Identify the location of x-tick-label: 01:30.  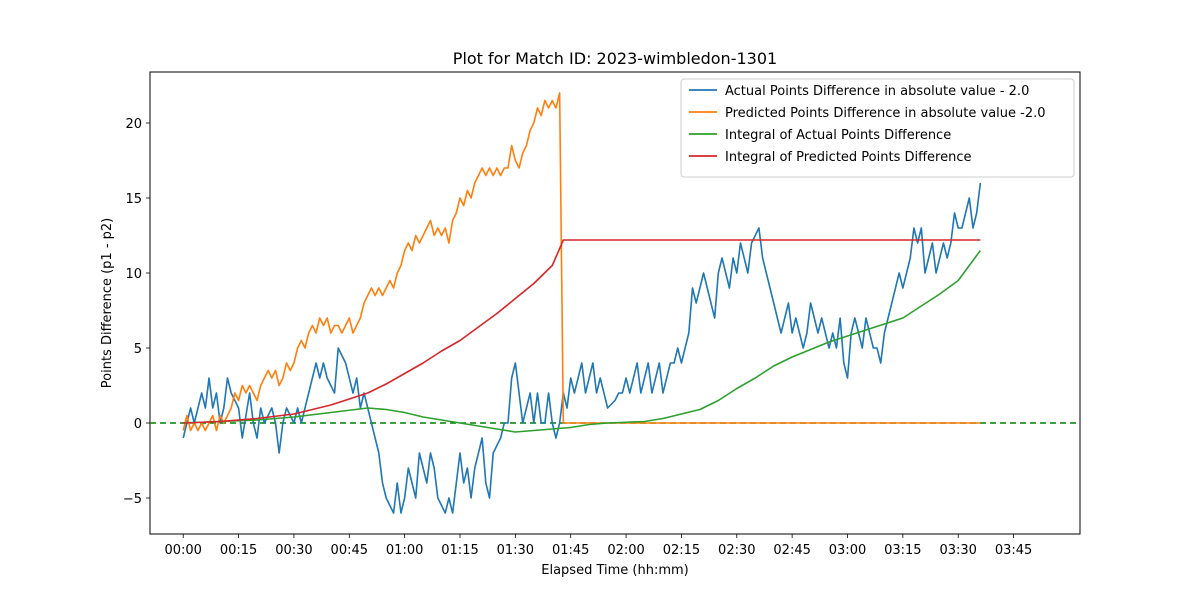
(515, 550).